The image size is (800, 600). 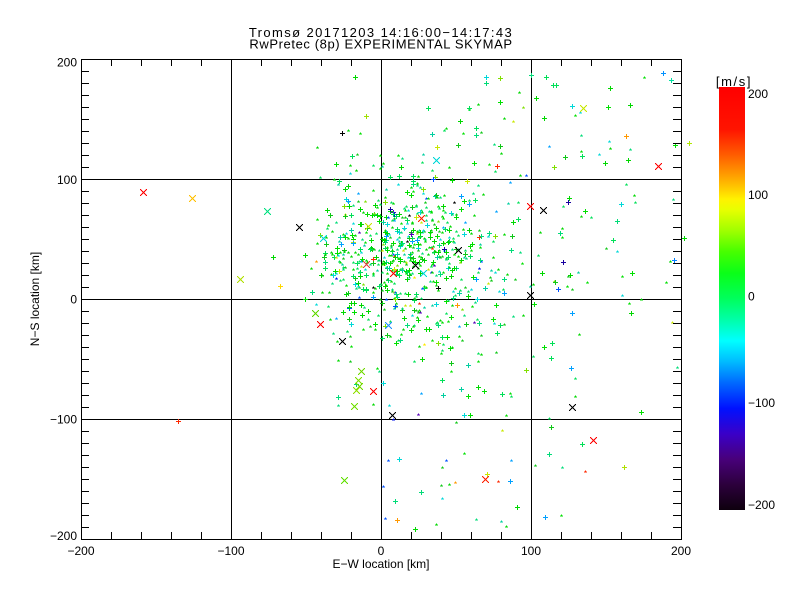 I want to click on svg-text:RwPretec (8p) EXPERIMENTAL SKY: RwPretec (8p) EXPERIMENTAL SKYMAP, so click(x=380, y=44).